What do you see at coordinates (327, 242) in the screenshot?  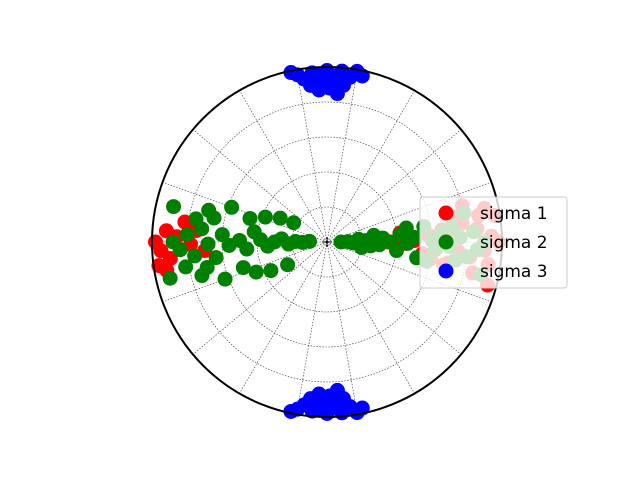 I see `center-cross` at bounding box center [327, 242].